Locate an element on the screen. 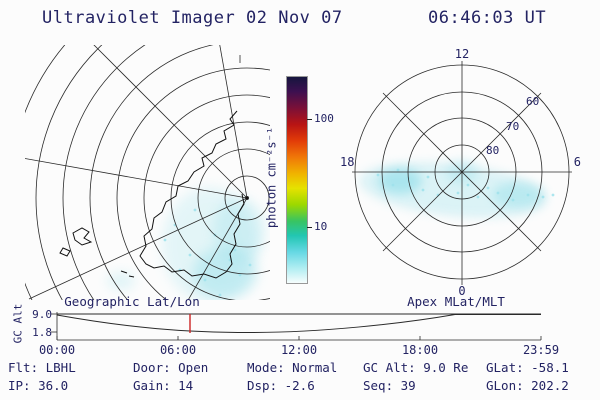 The width and height of the screenshot is (600, 400). mlat-60-label: 60 is located at coordinates (532, 101).